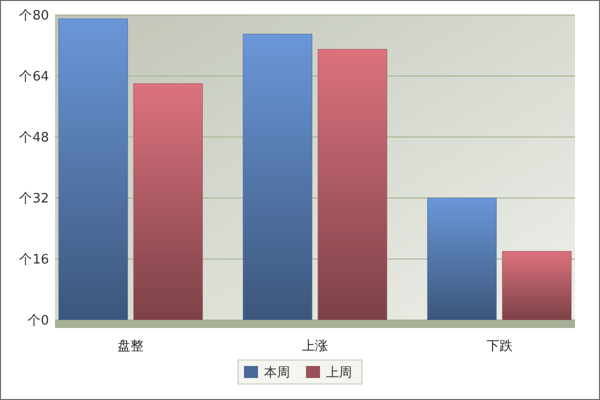 This screenshot has width=600, height=400. What do you see at coordinates (315, 346) in the screenshot?
I see `x-tick-label: 上涨` at bounding box center [315, 346].